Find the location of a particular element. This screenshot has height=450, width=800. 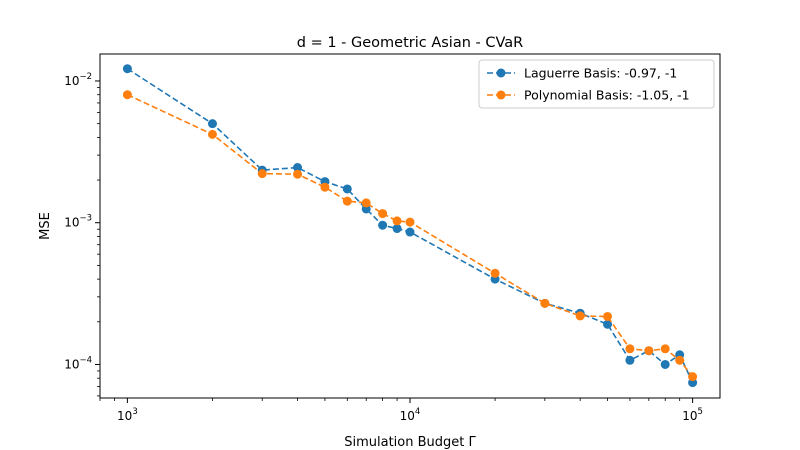

x-tick-label: 10⁴ is located at coordinates (410, 415).